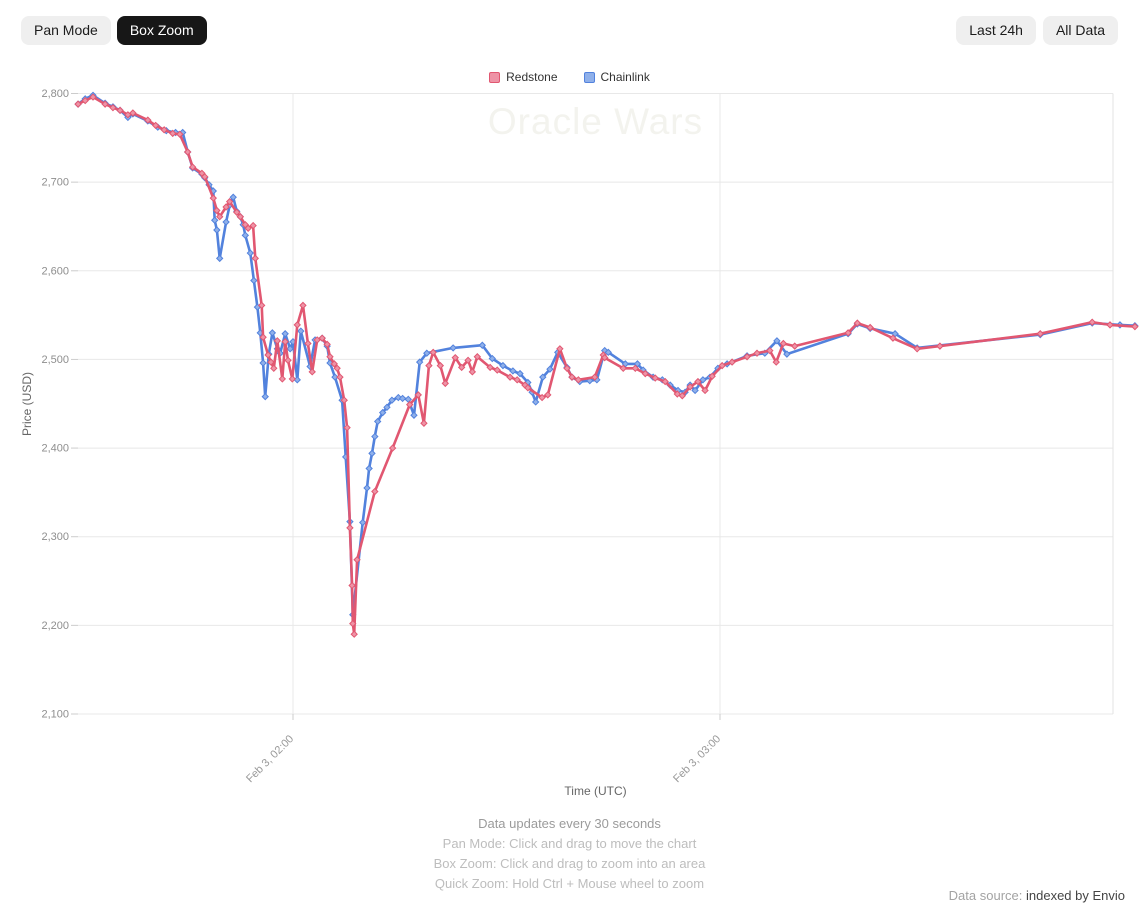 The image size is (1139, 908). I want to click on y-tick-label: 2,700, so click(55, 183).